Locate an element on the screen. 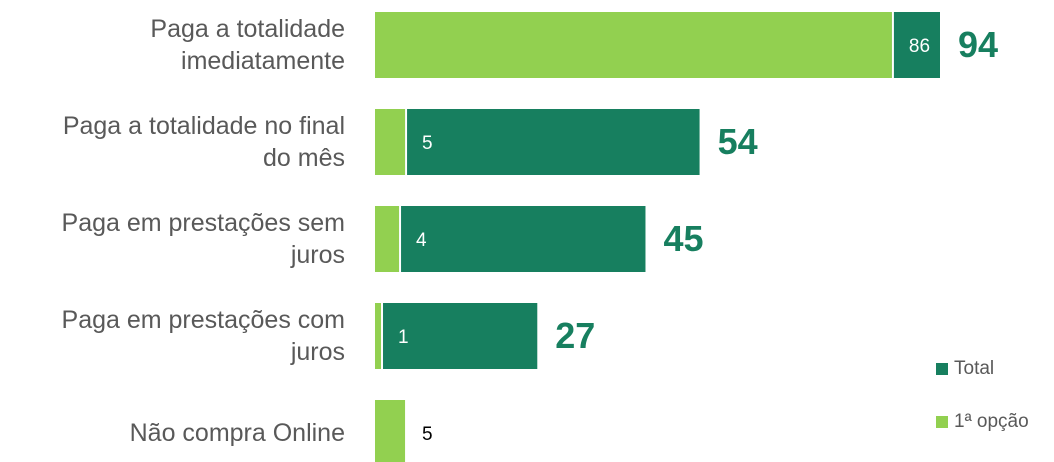 This screenshot has height=462, width=1054. total-label: 45 is located at coordinates (683, 238).